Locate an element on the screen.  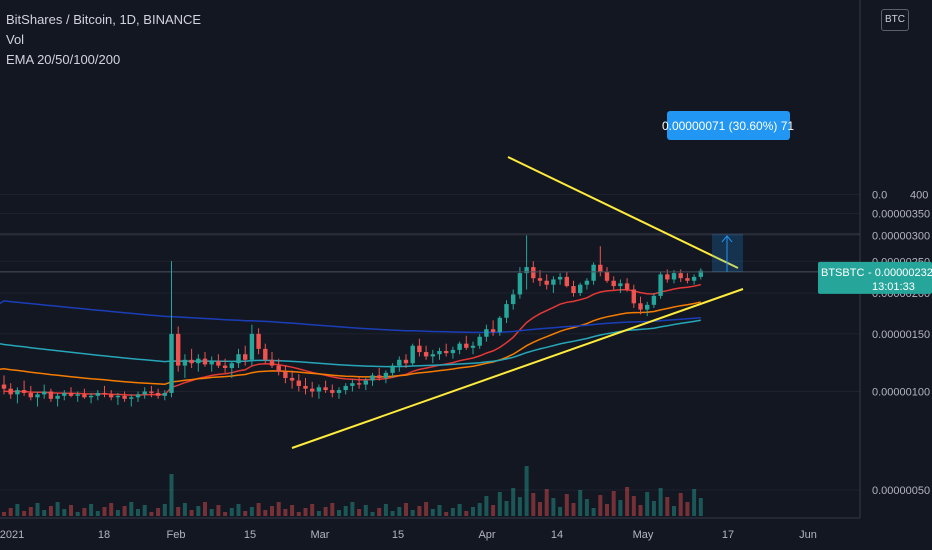
price-tick-label: 0.00000350 is located at coordinates (901, 214).